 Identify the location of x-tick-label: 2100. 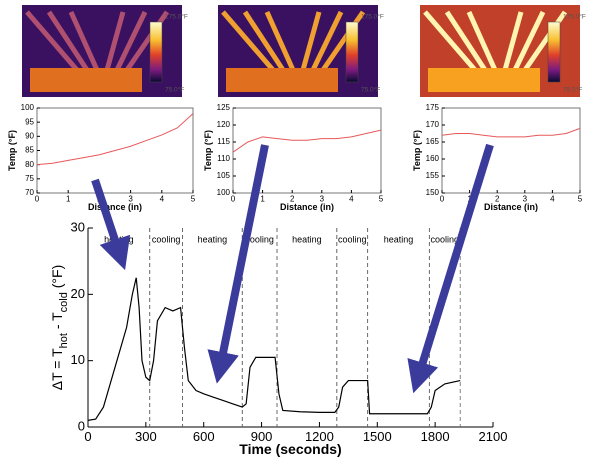
(493, 436).